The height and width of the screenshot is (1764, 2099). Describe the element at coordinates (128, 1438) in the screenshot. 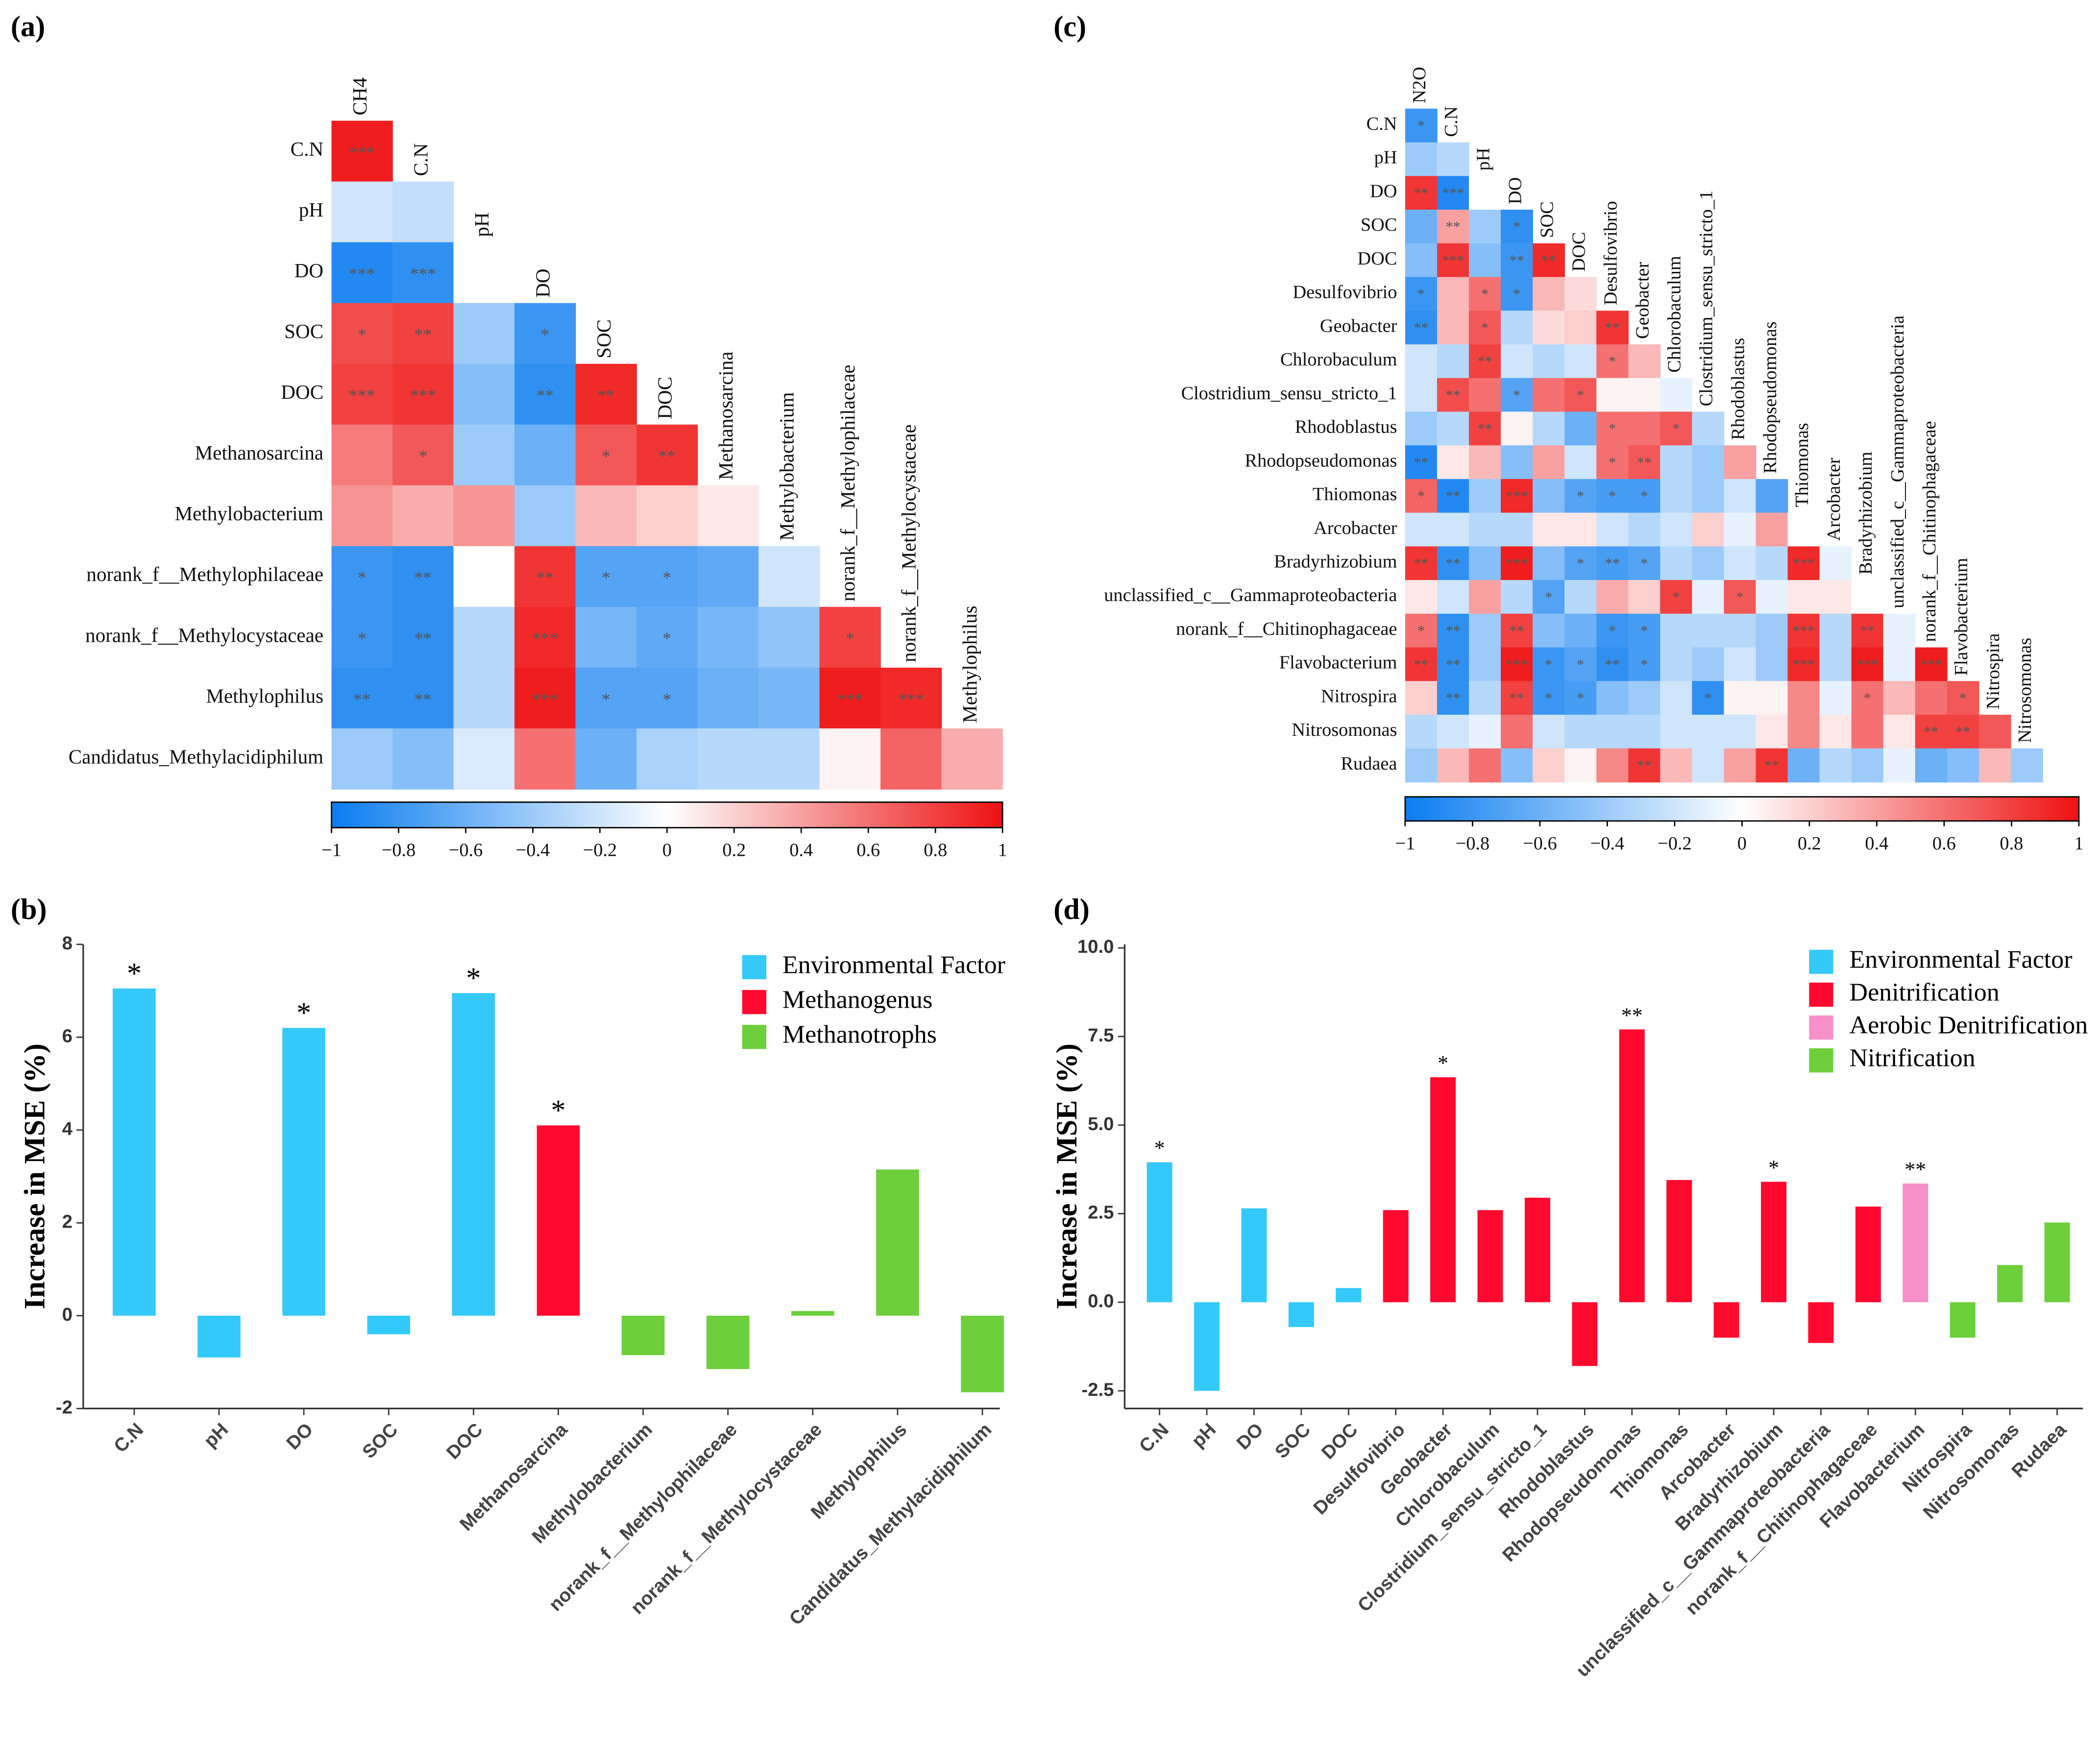

I see `x-tick-label: C.N` at that location.